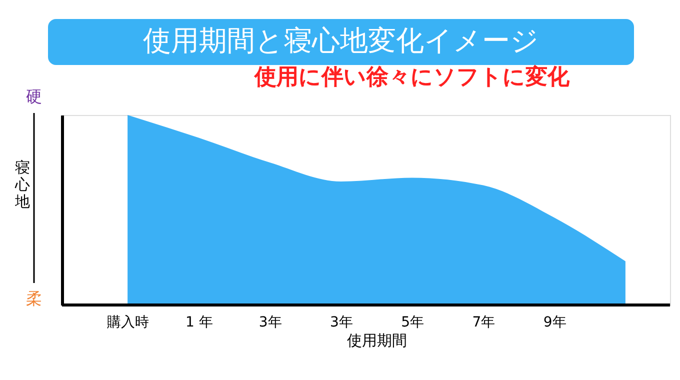 The width and height of the screenshot is (680, 380). Describe the element at coordinates (554, 322) in the screenshot. I see `x-tick-label: 9年` at that location.